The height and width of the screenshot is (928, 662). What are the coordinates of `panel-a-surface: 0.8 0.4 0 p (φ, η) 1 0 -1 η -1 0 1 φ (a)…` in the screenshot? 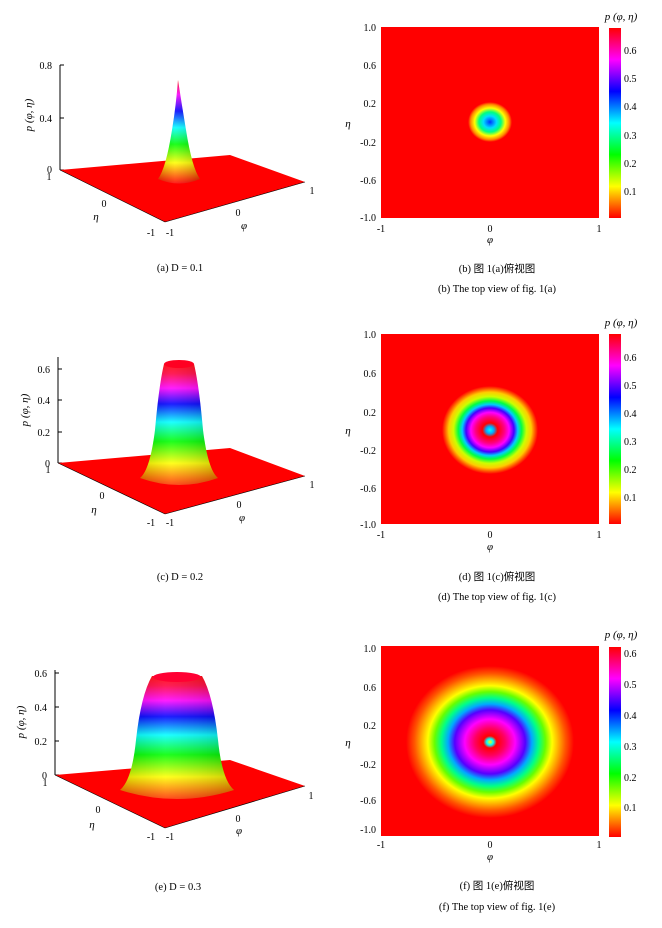 It's located at (169, 167).